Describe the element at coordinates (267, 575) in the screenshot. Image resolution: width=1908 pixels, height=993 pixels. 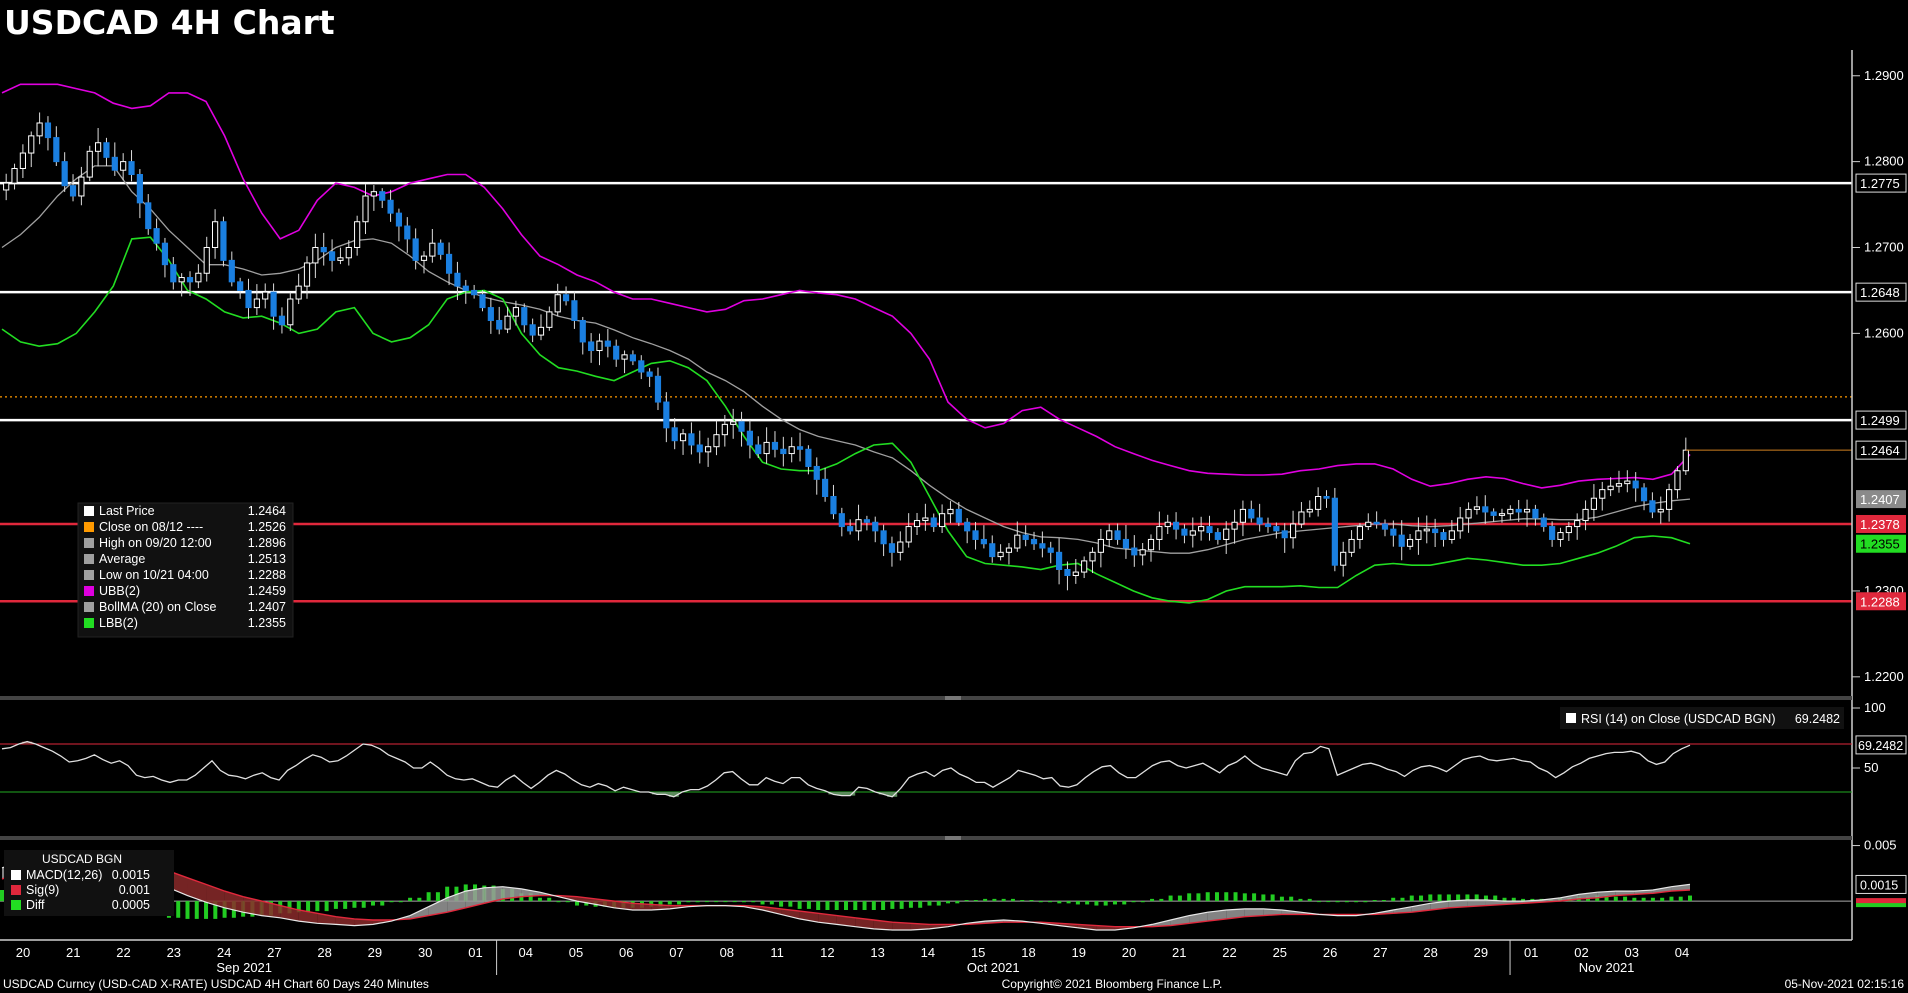
I see `legend-value: 1.2288` at that location.